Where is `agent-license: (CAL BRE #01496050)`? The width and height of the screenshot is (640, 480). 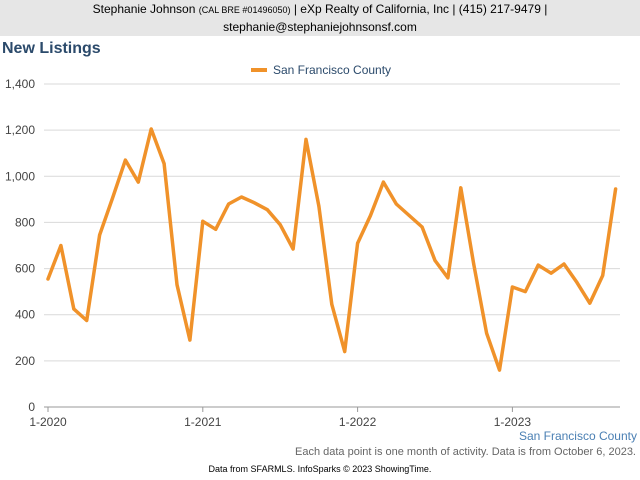 agent-license: (CAL BRE #01496050) is located at coordinates (244, 10).